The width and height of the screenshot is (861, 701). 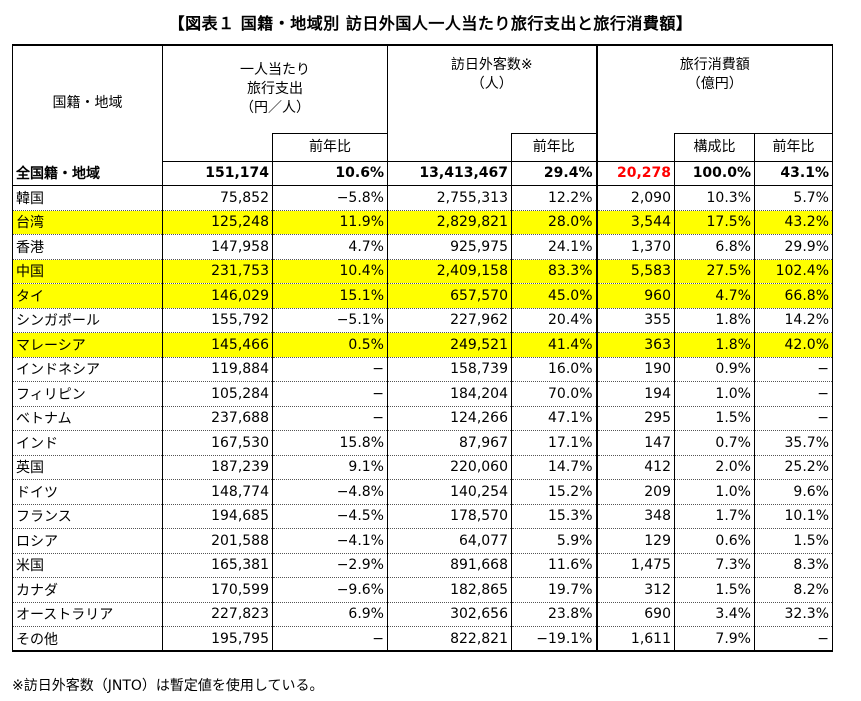 I want to click on table-row: インド 167,530 15.8% 87,967 17.1% 147 0.7% 35.7%, so click(x=422, y=443).